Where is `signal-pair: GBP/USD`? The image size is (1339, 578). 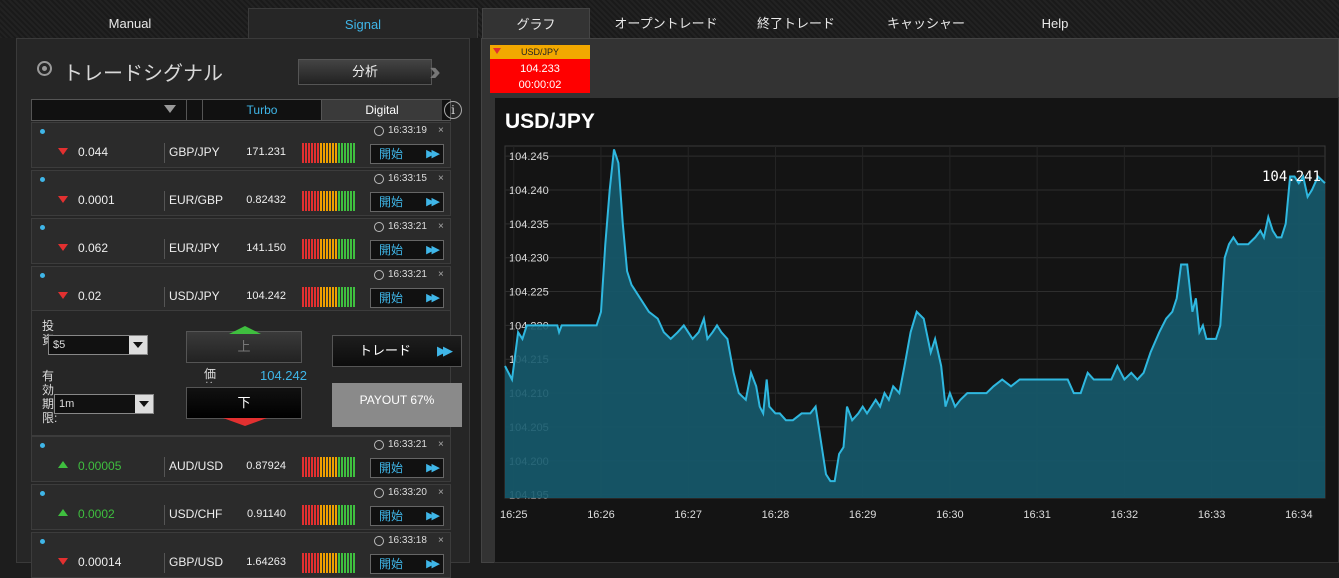 signal-pair: GBP/USD is located at coordinates (196, 562).